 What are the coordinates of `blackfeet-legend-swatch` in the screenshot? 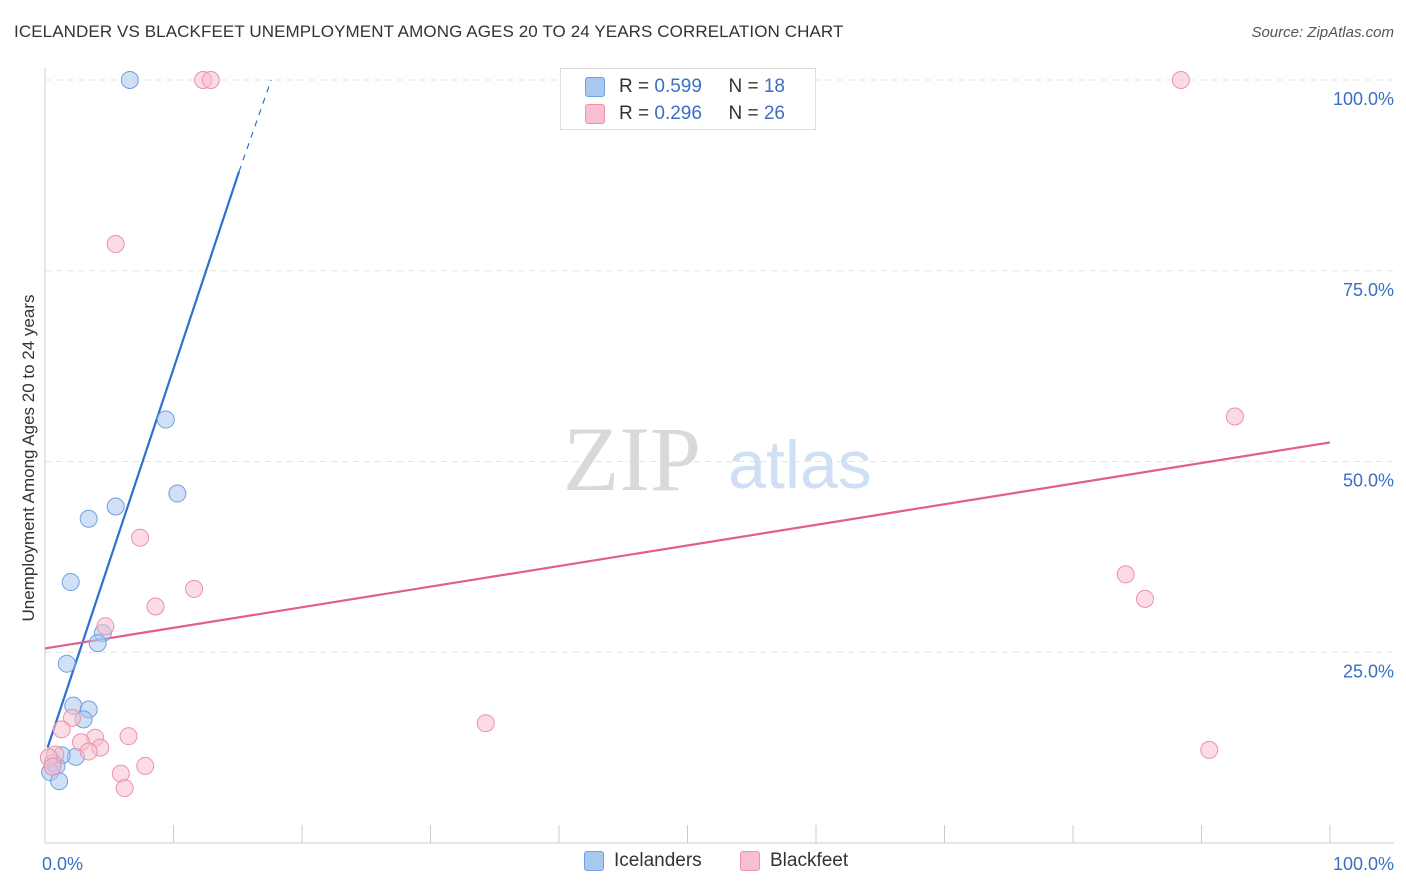 It's located at (750, 861).